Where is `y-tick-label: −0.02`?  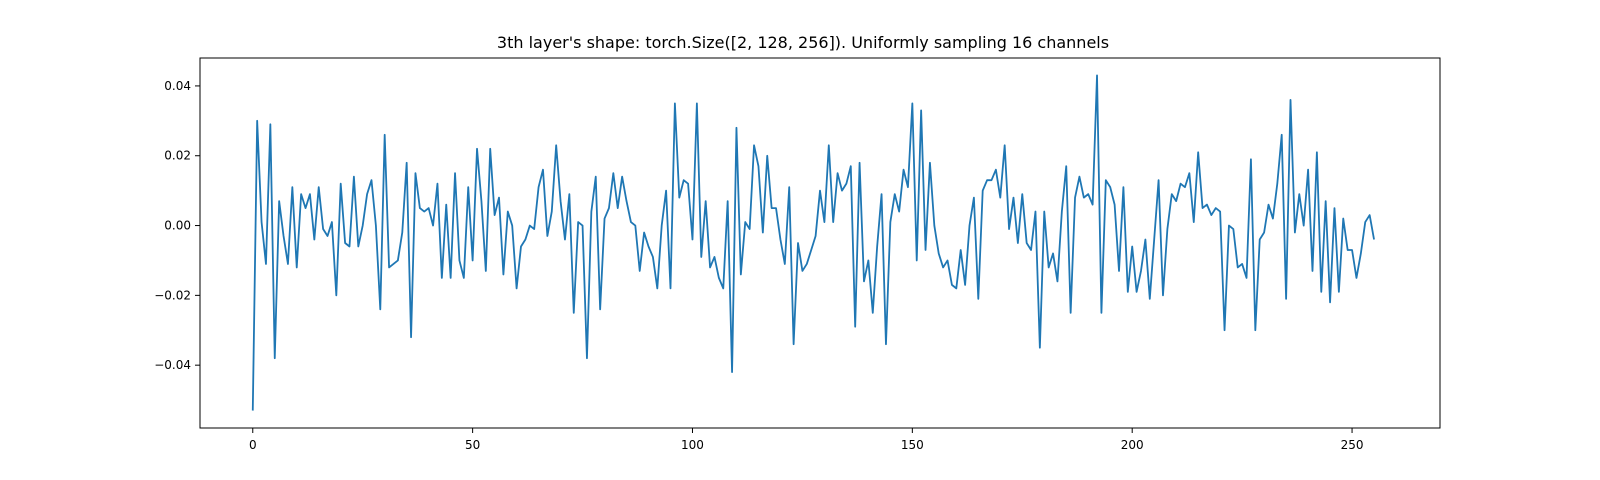 y-tick-label: −0.02 is located at coordinates (172, 295).